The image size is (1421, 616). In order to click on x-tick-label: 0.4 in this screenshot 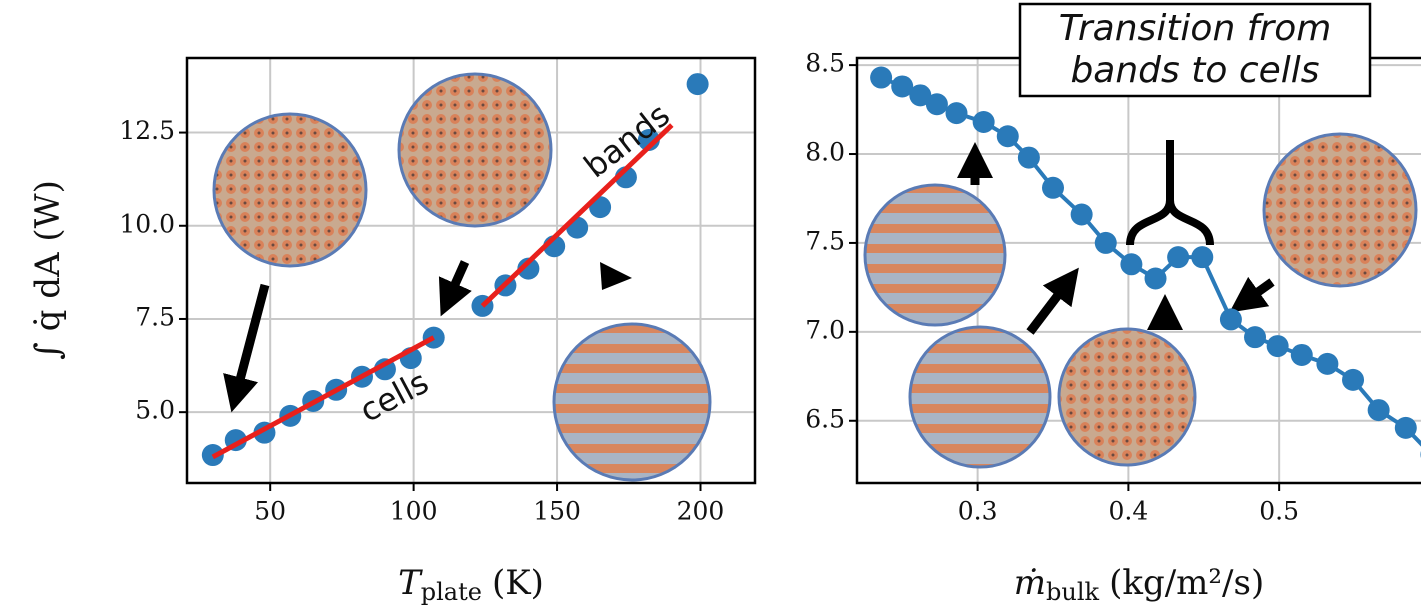, I will do `click(1129, 511)`.